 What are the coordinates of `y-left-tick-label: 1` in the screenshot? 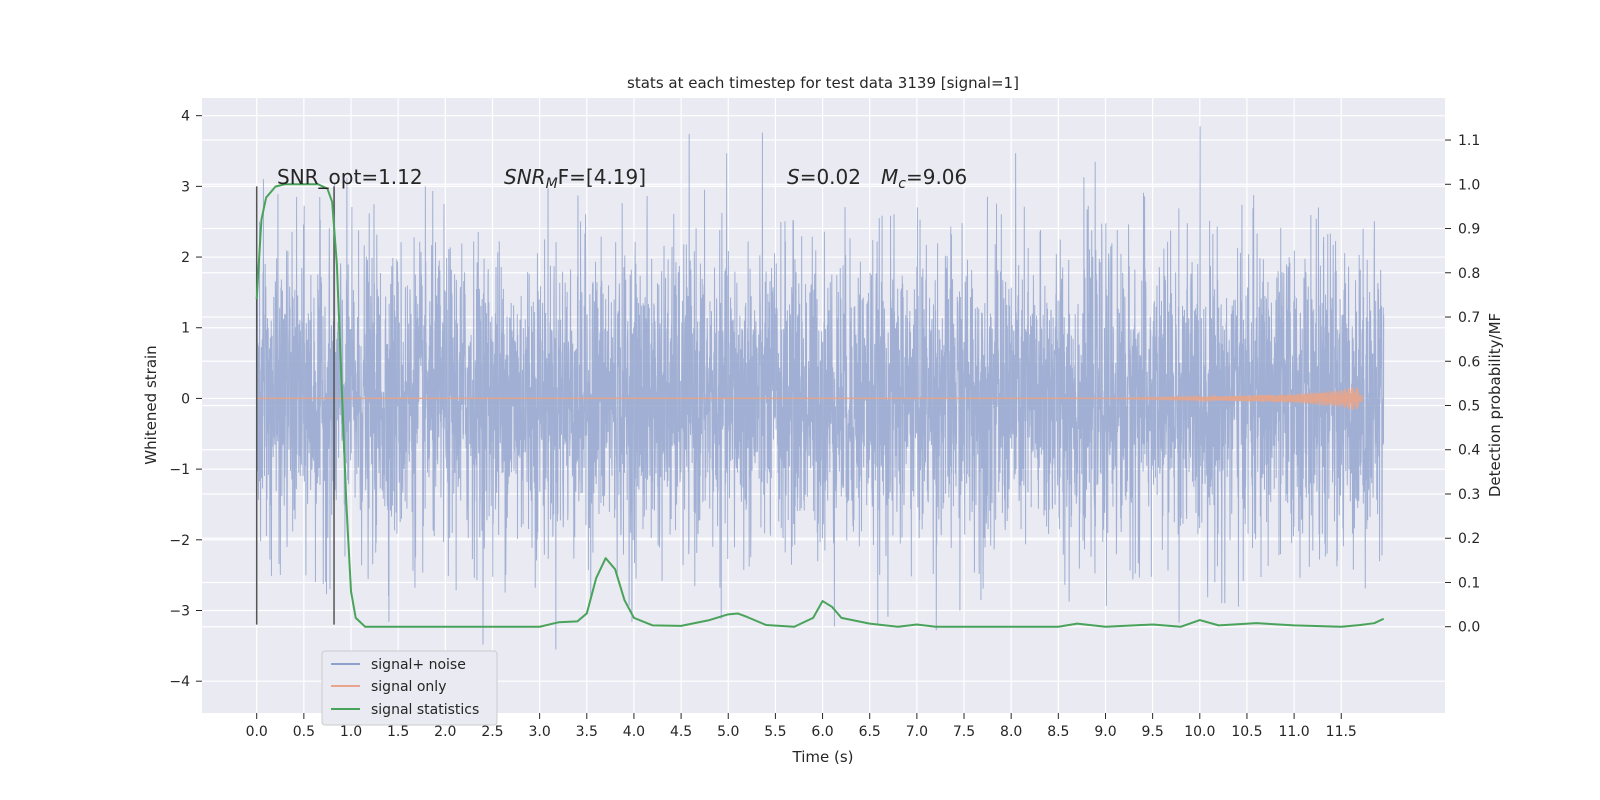 It's located at (185, 329).